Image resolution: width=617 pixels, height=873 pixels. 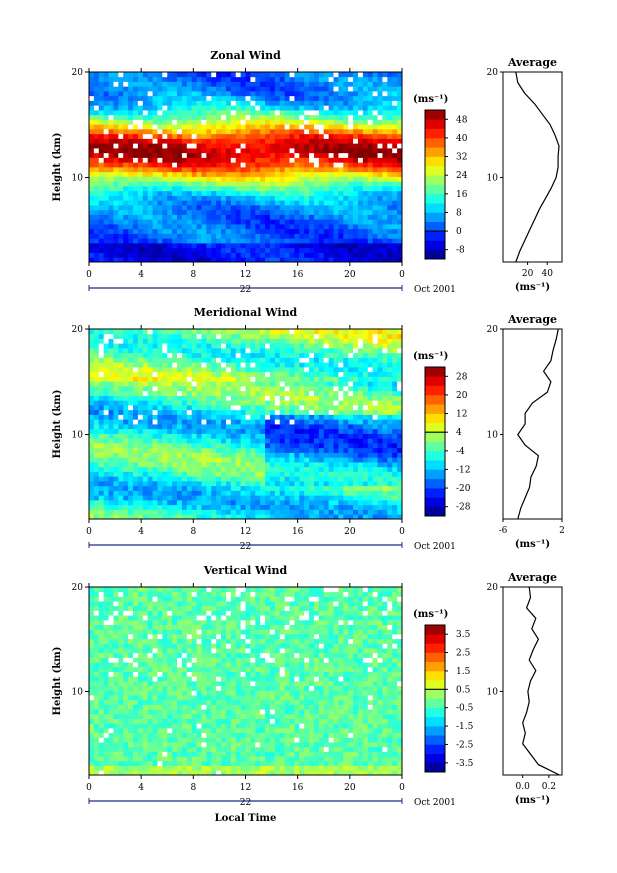 I want to click on date-label: Oct 2001, so click(x=435, y=290).